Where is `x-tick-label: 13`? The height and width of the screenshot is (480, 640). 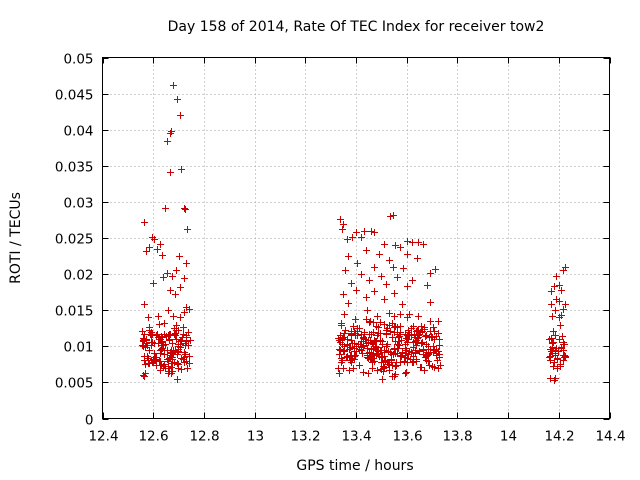
x-tick-label: 13 is located at coordinates (255, 437).